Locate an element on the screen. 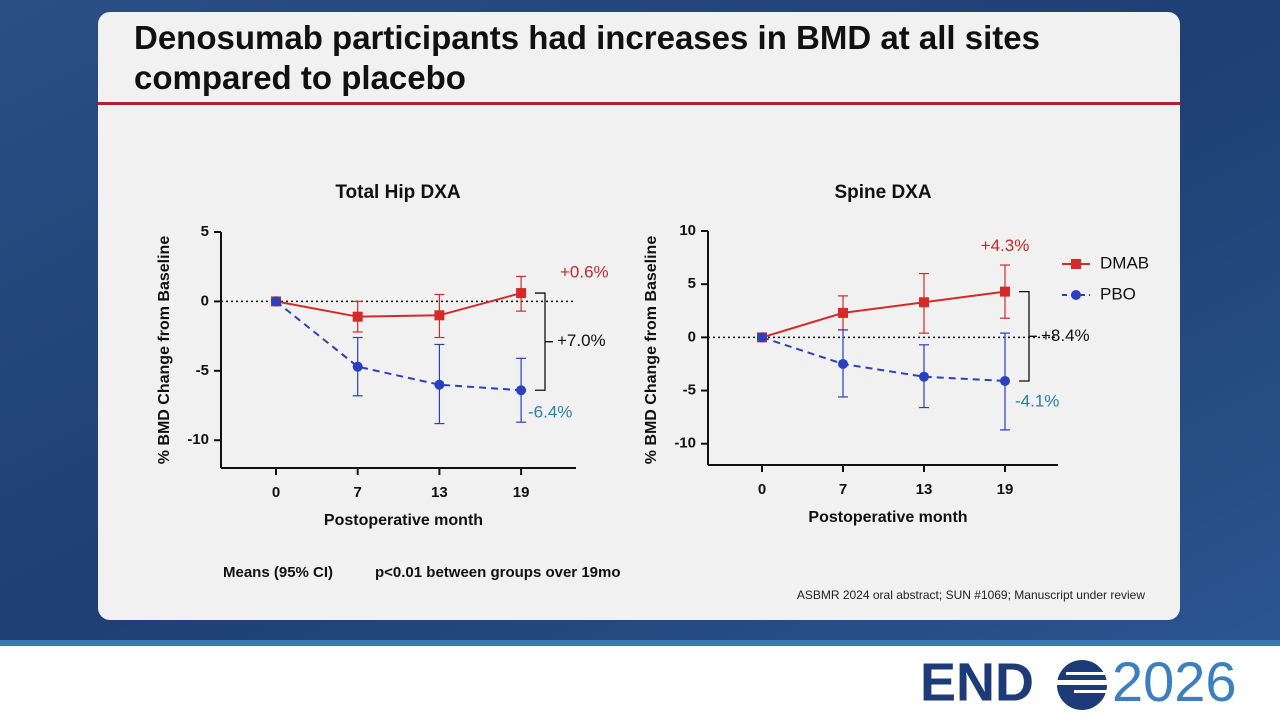  chart-title: Spine DXA is located at coordinates (882, 192).